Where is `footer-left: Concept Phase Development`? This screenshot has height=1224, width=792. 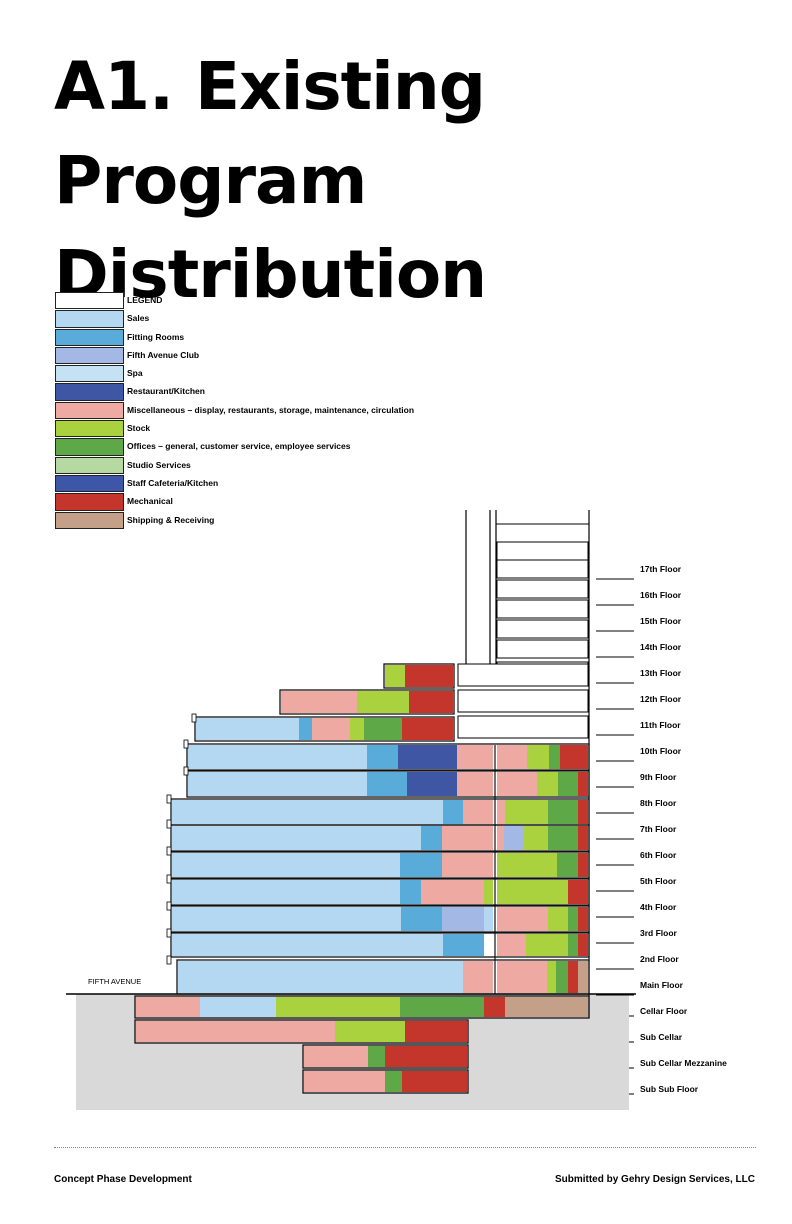
footer-left: Concept Phase Development is located at coordinates (123, 1179).